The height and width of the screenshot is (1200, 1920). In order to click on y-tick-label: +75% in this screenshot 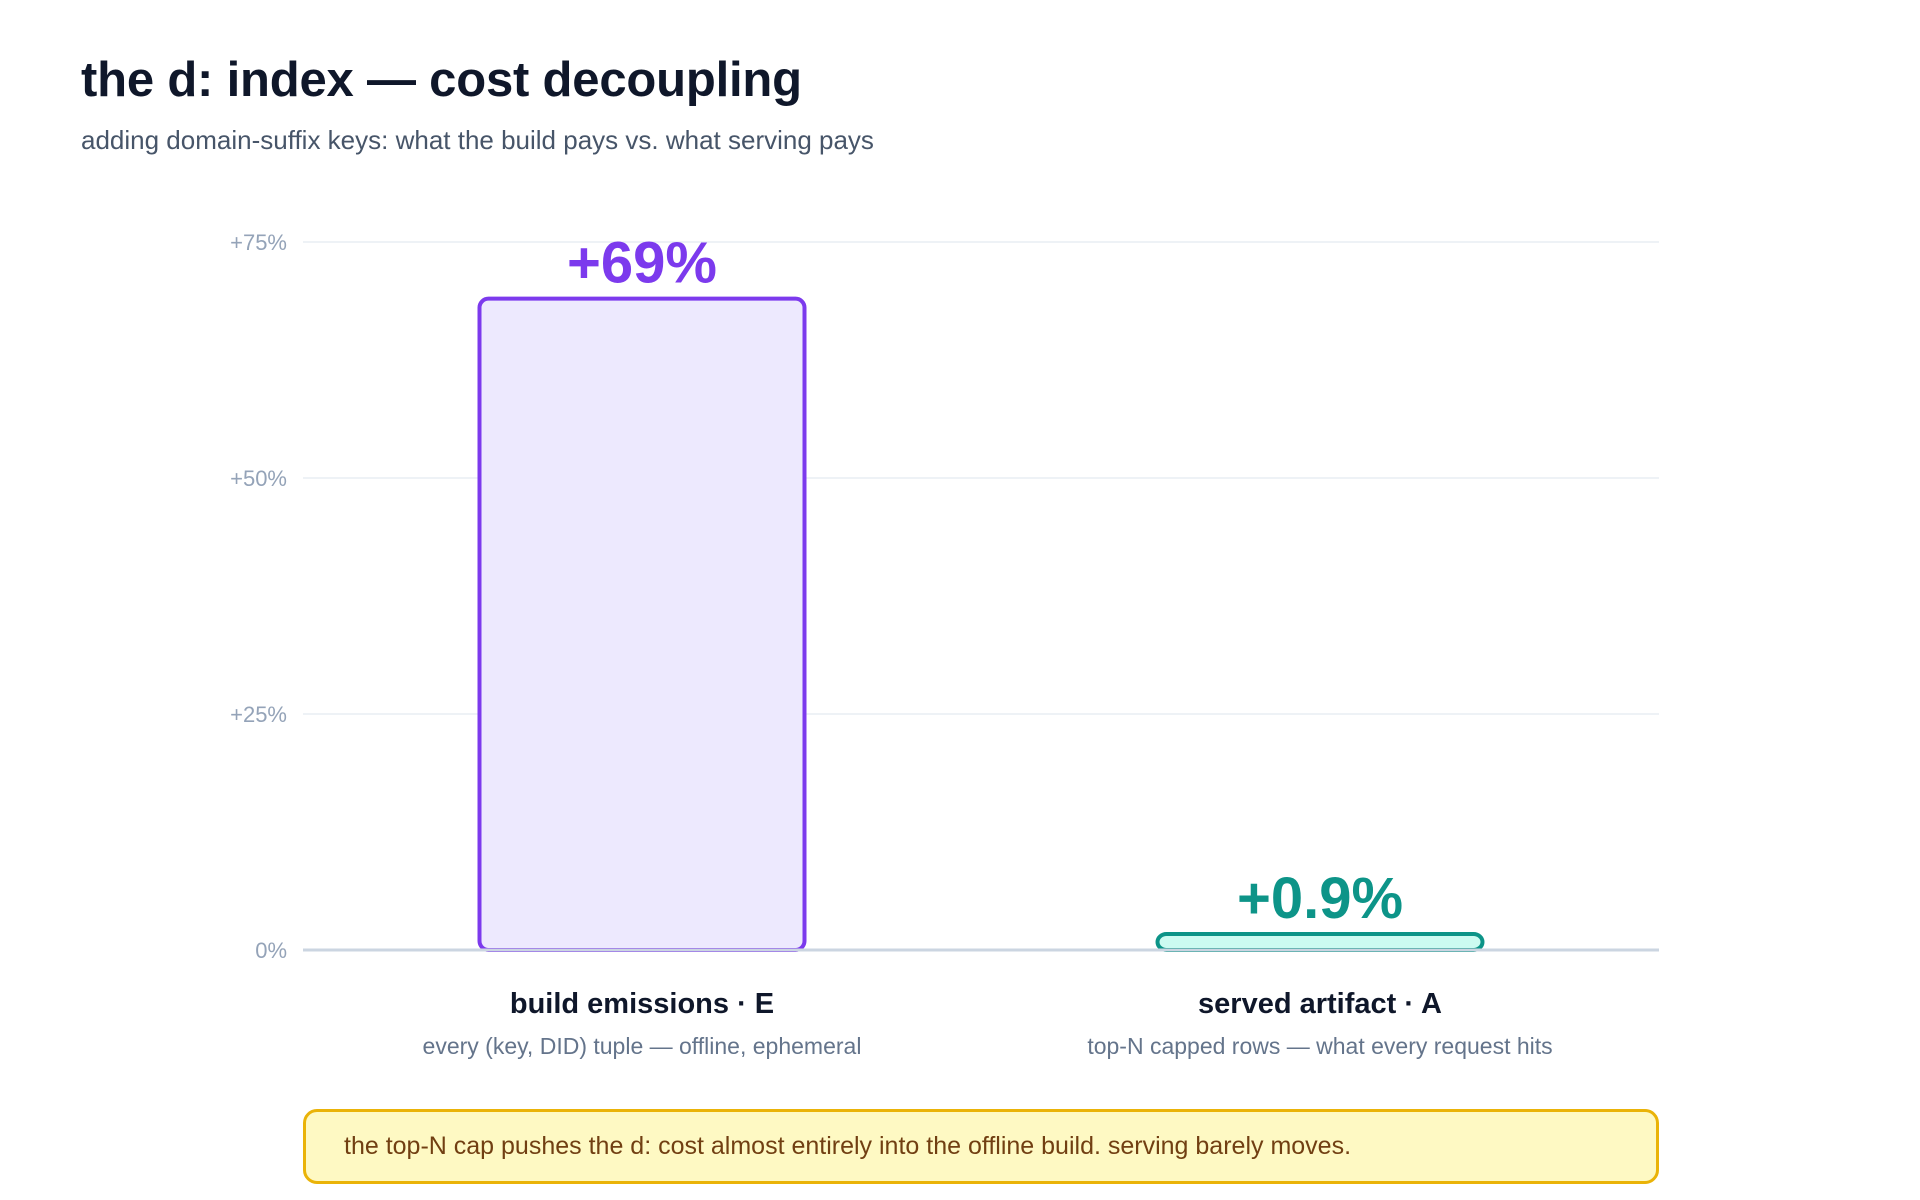, I will do `click(258, 242)`.